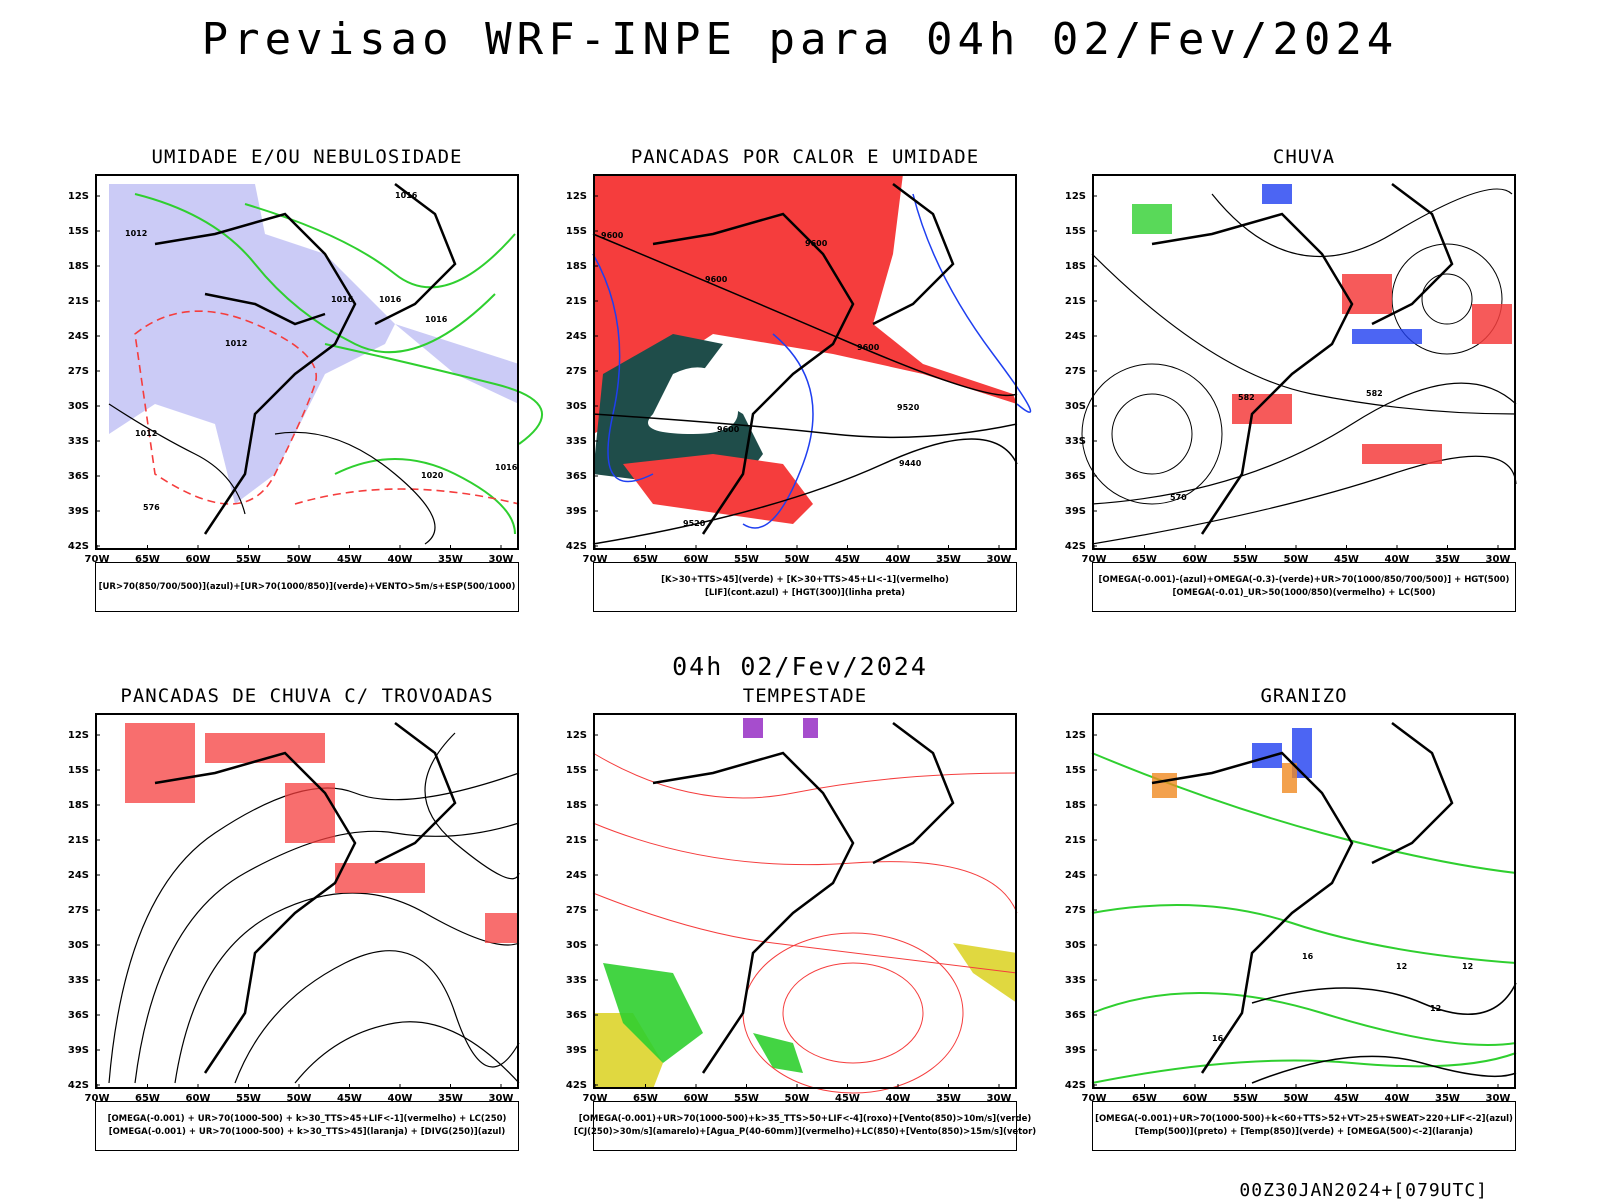  Describe the element at coordinates (985, 973) in the screenshot. I see `jet-area-yellow` at that location.